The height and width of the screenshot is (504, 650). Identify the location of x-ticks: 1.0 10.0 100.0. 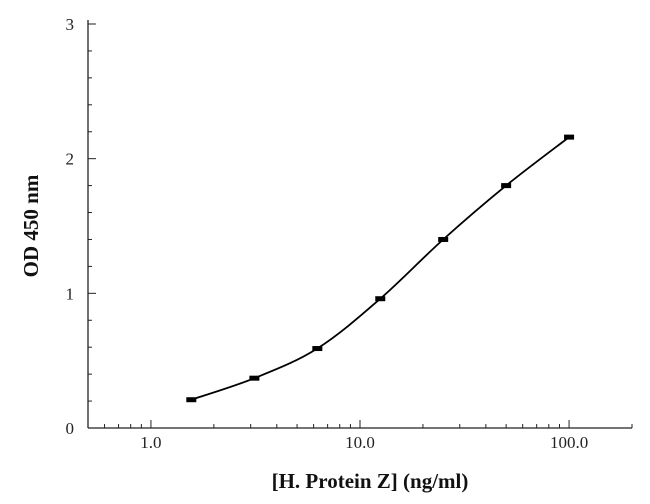
(360, 436).